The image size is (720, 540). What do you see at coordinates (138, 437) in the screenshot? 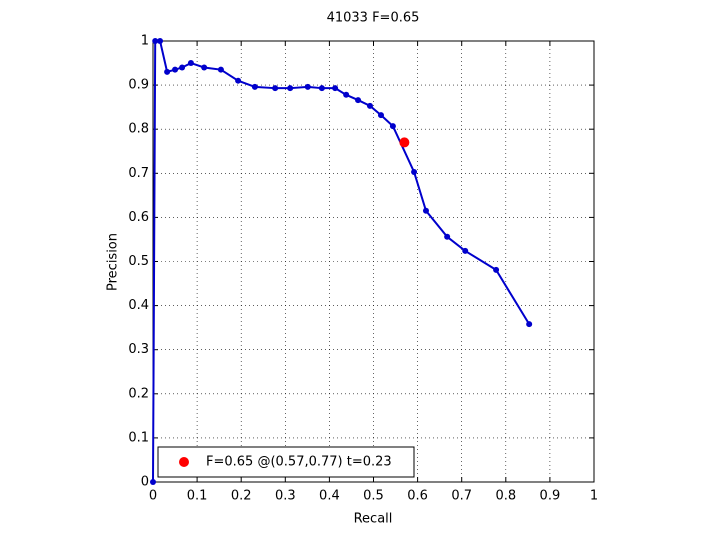
I see `y-tick-label: 0.1` at bounding box center [138, 437].